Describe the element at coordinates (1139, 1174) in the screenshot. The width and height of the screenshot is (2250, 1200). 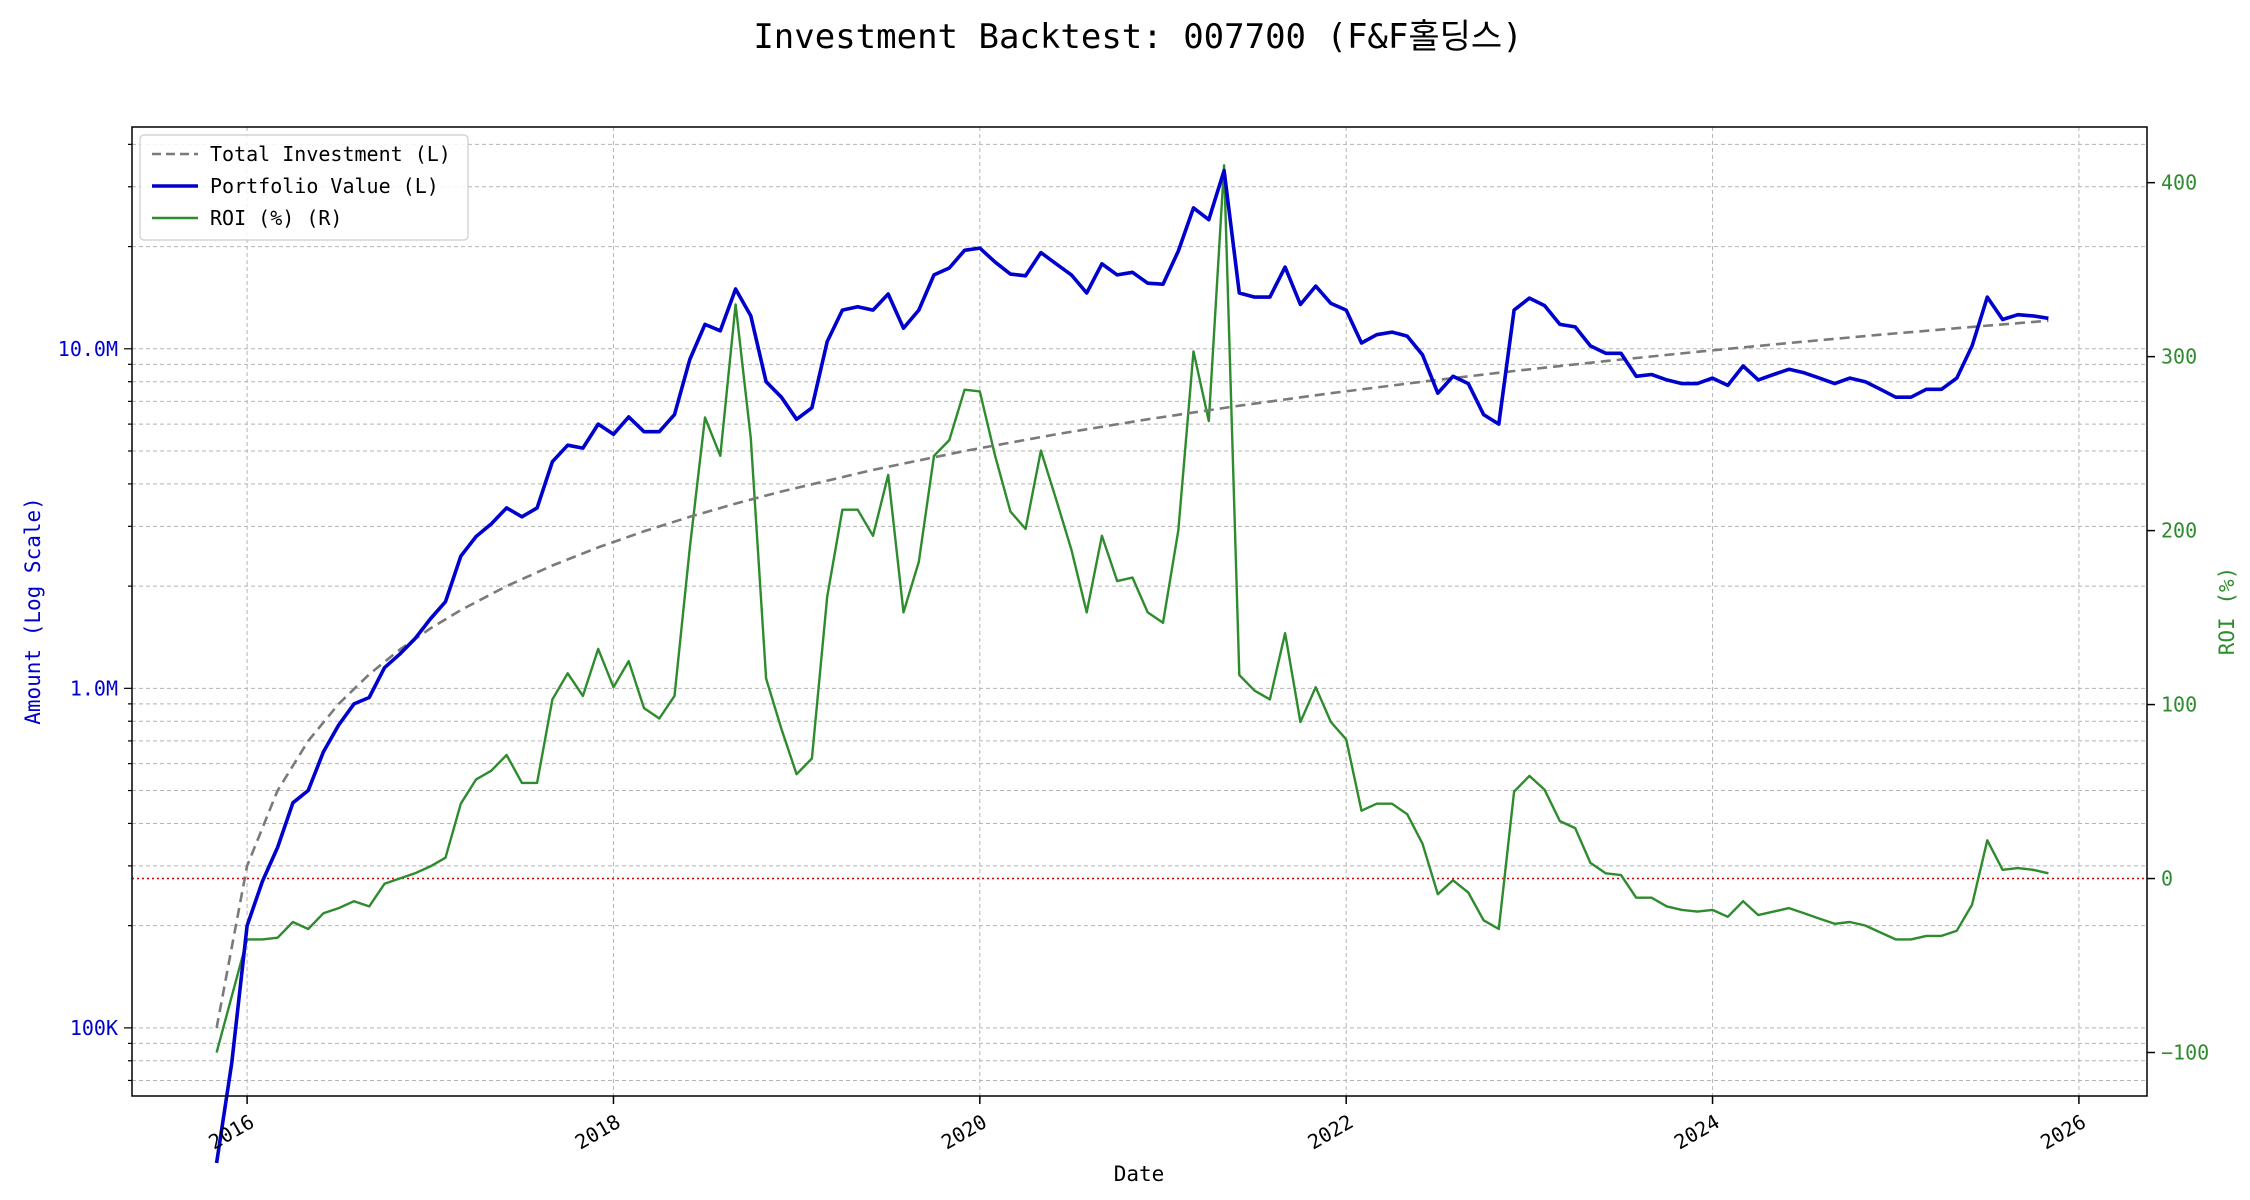
I see `x-axis-label: Date` at that location.